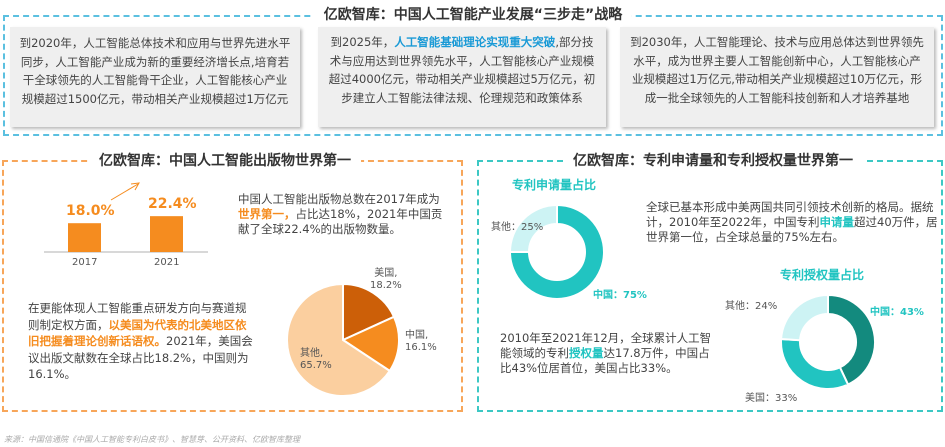 Image resolution: width=945 pixels, height=447 pixels. I want to click on donut2-slice-美国, so click(815, 363).